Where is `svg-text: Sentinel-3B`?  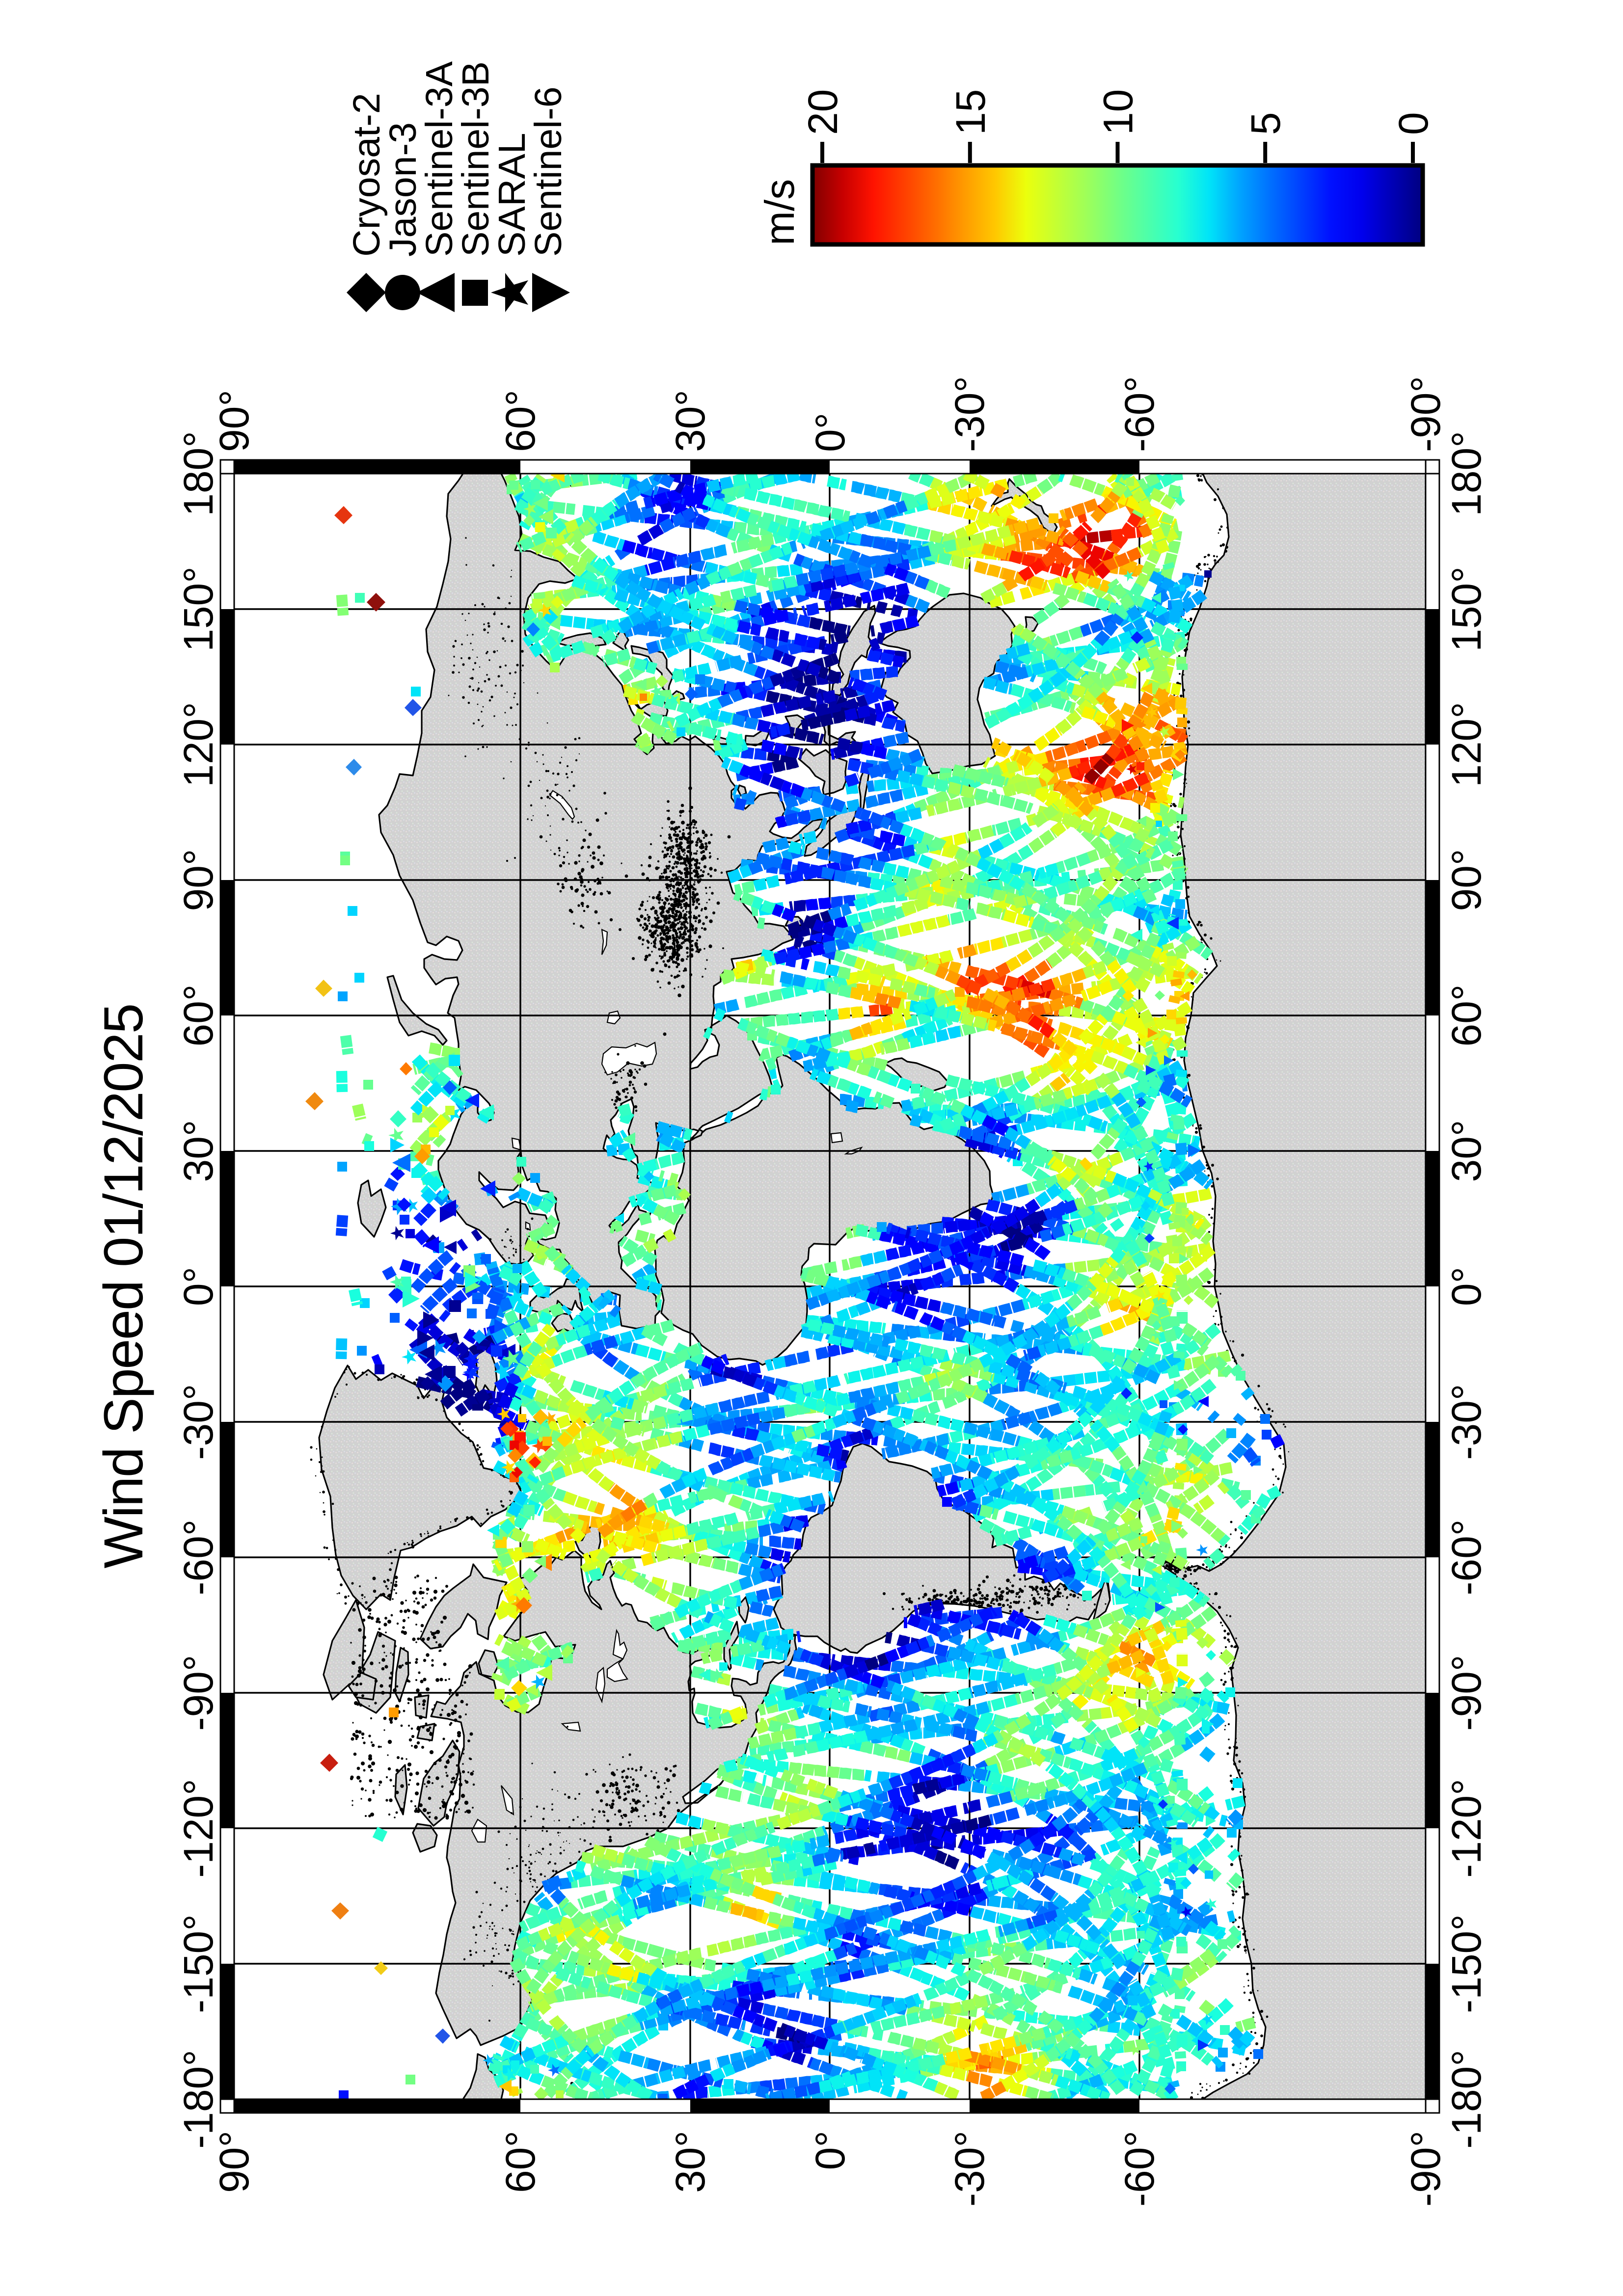 svg-text: Sentinel-3B is located at coordinates (476, 159).